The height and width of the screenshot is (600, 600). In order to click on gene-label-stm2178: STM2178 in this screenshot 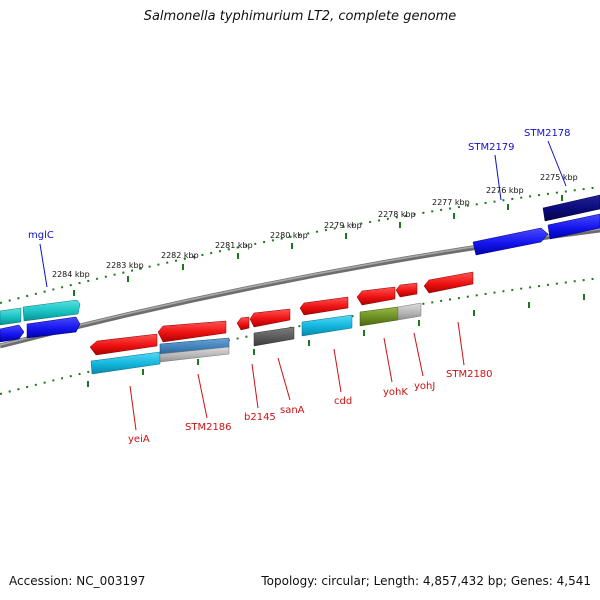, I will do `click(547, 133)`.